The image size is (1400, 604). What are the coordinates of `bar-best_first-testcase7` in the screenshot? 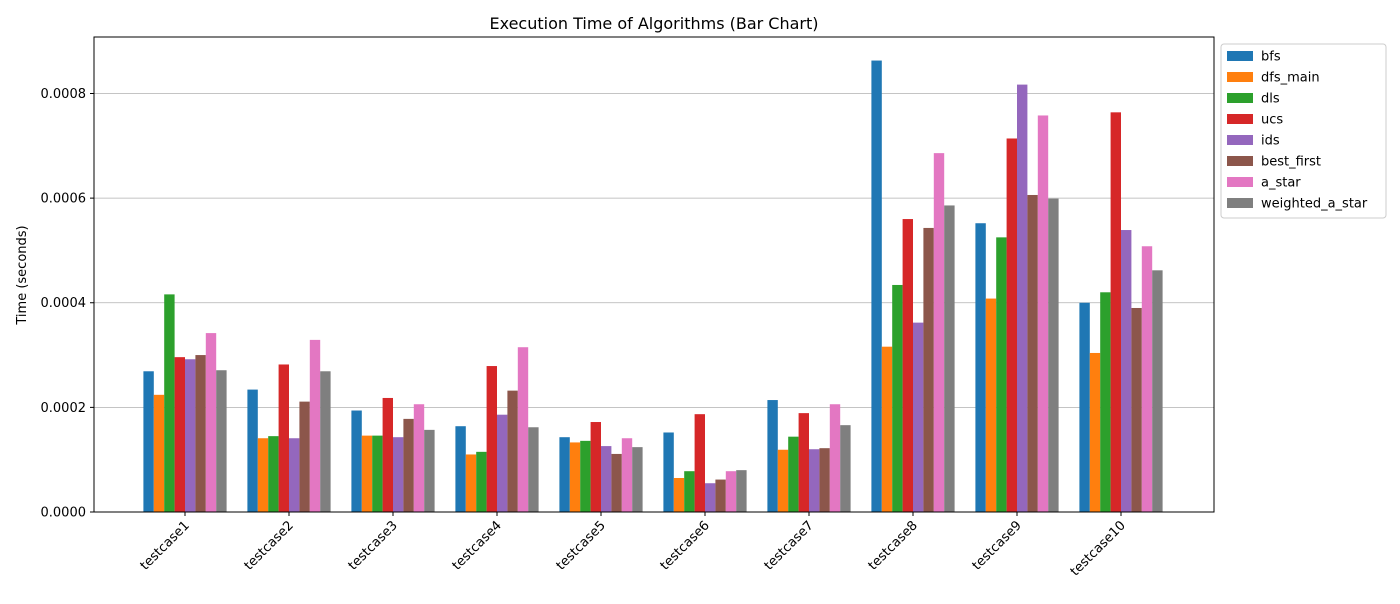 It's located at (824, 480).